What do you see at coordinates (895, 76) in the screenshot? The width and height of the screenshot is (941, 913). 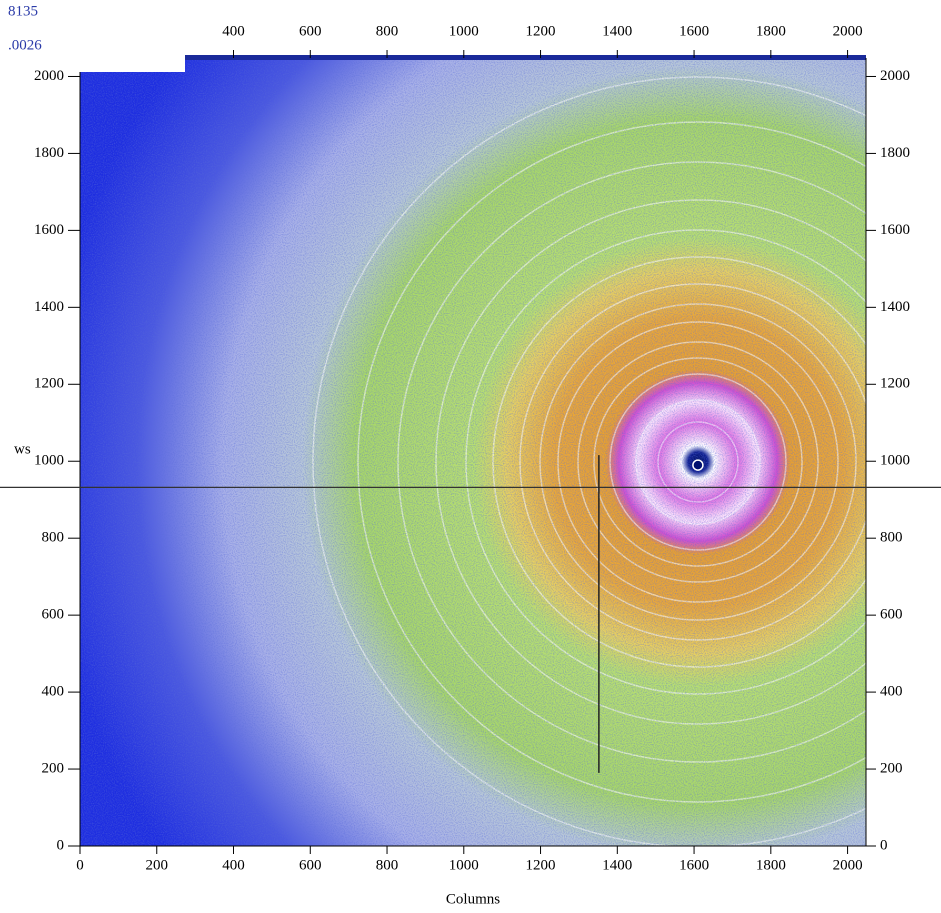 I see `right-y-tick-label: 2000` at bounding box center [895, 76].